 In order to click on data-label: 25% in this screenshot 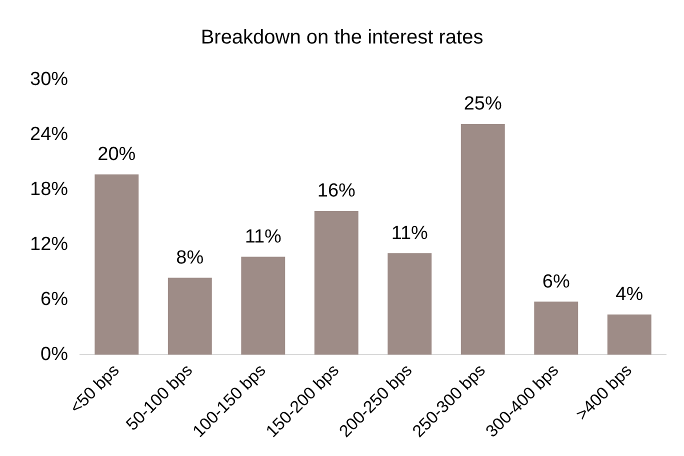, I will do `click(483, 104)`.